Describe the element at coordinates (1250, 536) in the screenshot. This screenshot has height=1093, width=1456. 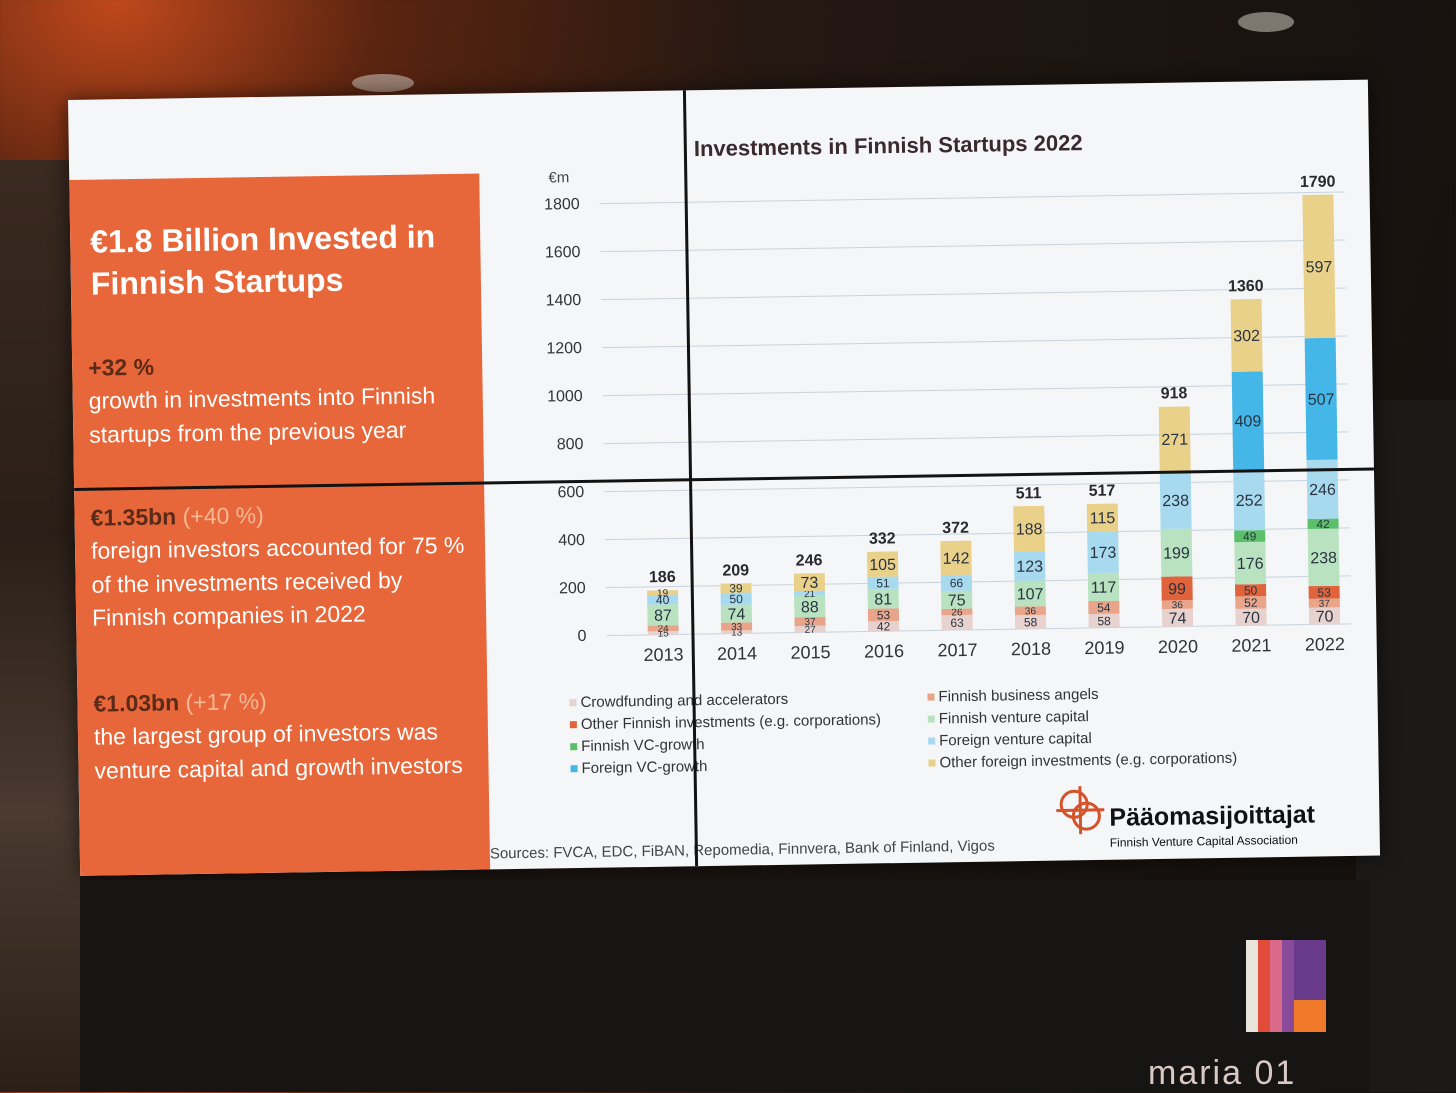
I see `data-label: 49` at that location.